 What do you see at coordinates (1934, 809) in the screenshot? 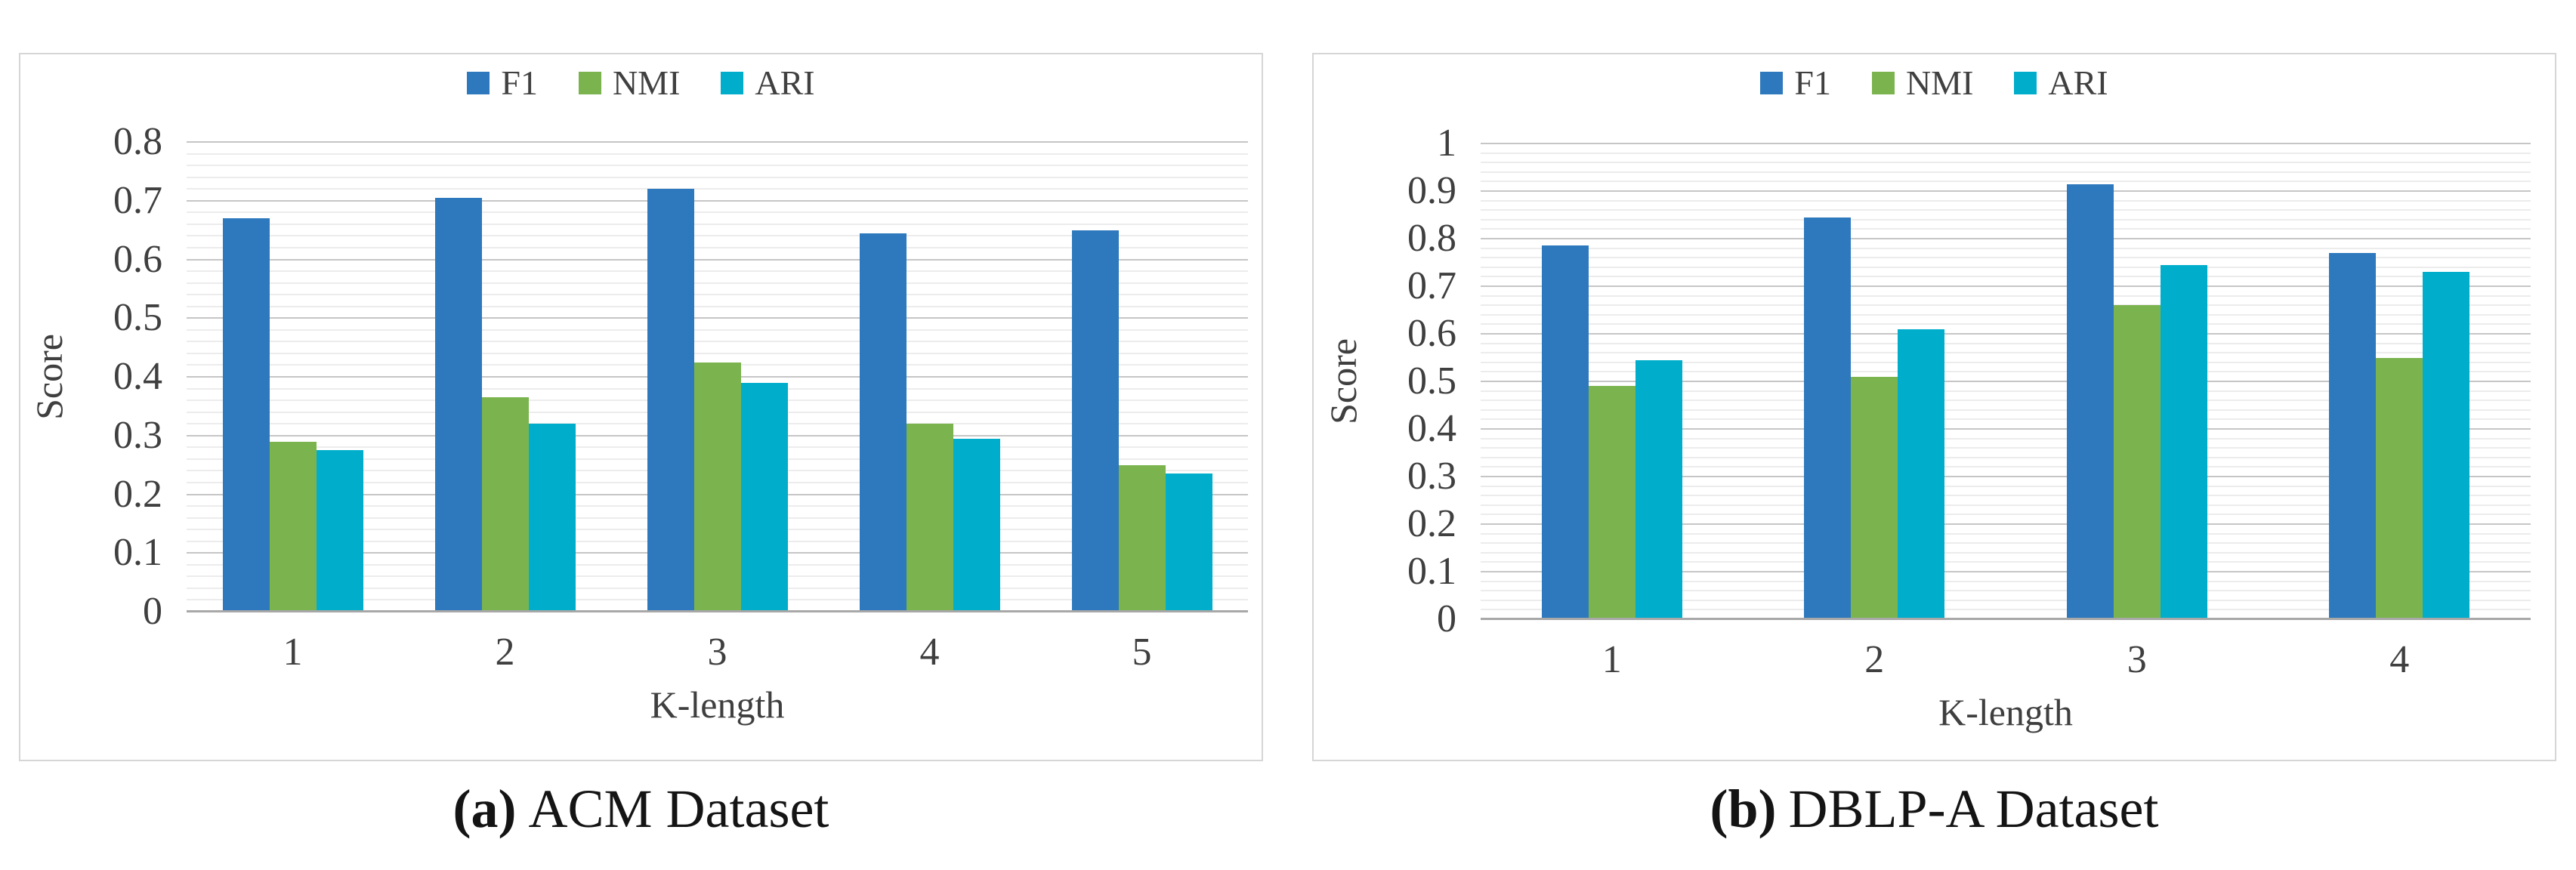
I see `caption-dblp: (b) DBLP-A Dataset` at bounding box center [1934, 809].